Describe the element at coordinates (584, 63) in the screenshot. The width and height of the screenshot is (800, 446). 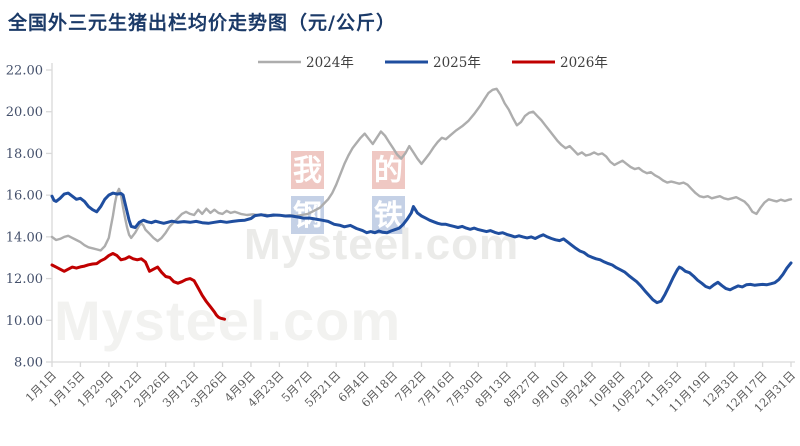
I see `legend-label-2026年: 2026年` at that location.